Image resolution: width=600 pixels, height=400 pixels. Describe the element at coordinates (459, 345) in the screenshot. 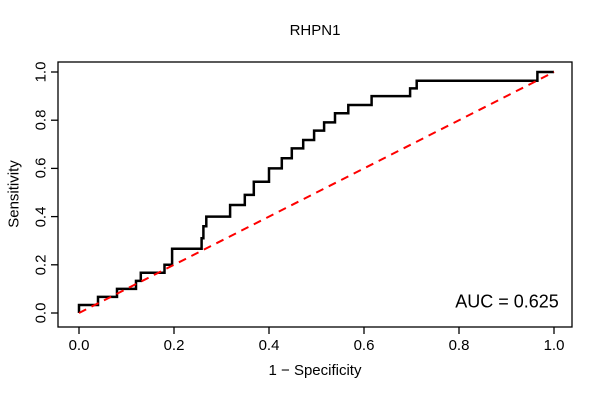

I see `x-tick-label-0.8: 0.8` at that location.